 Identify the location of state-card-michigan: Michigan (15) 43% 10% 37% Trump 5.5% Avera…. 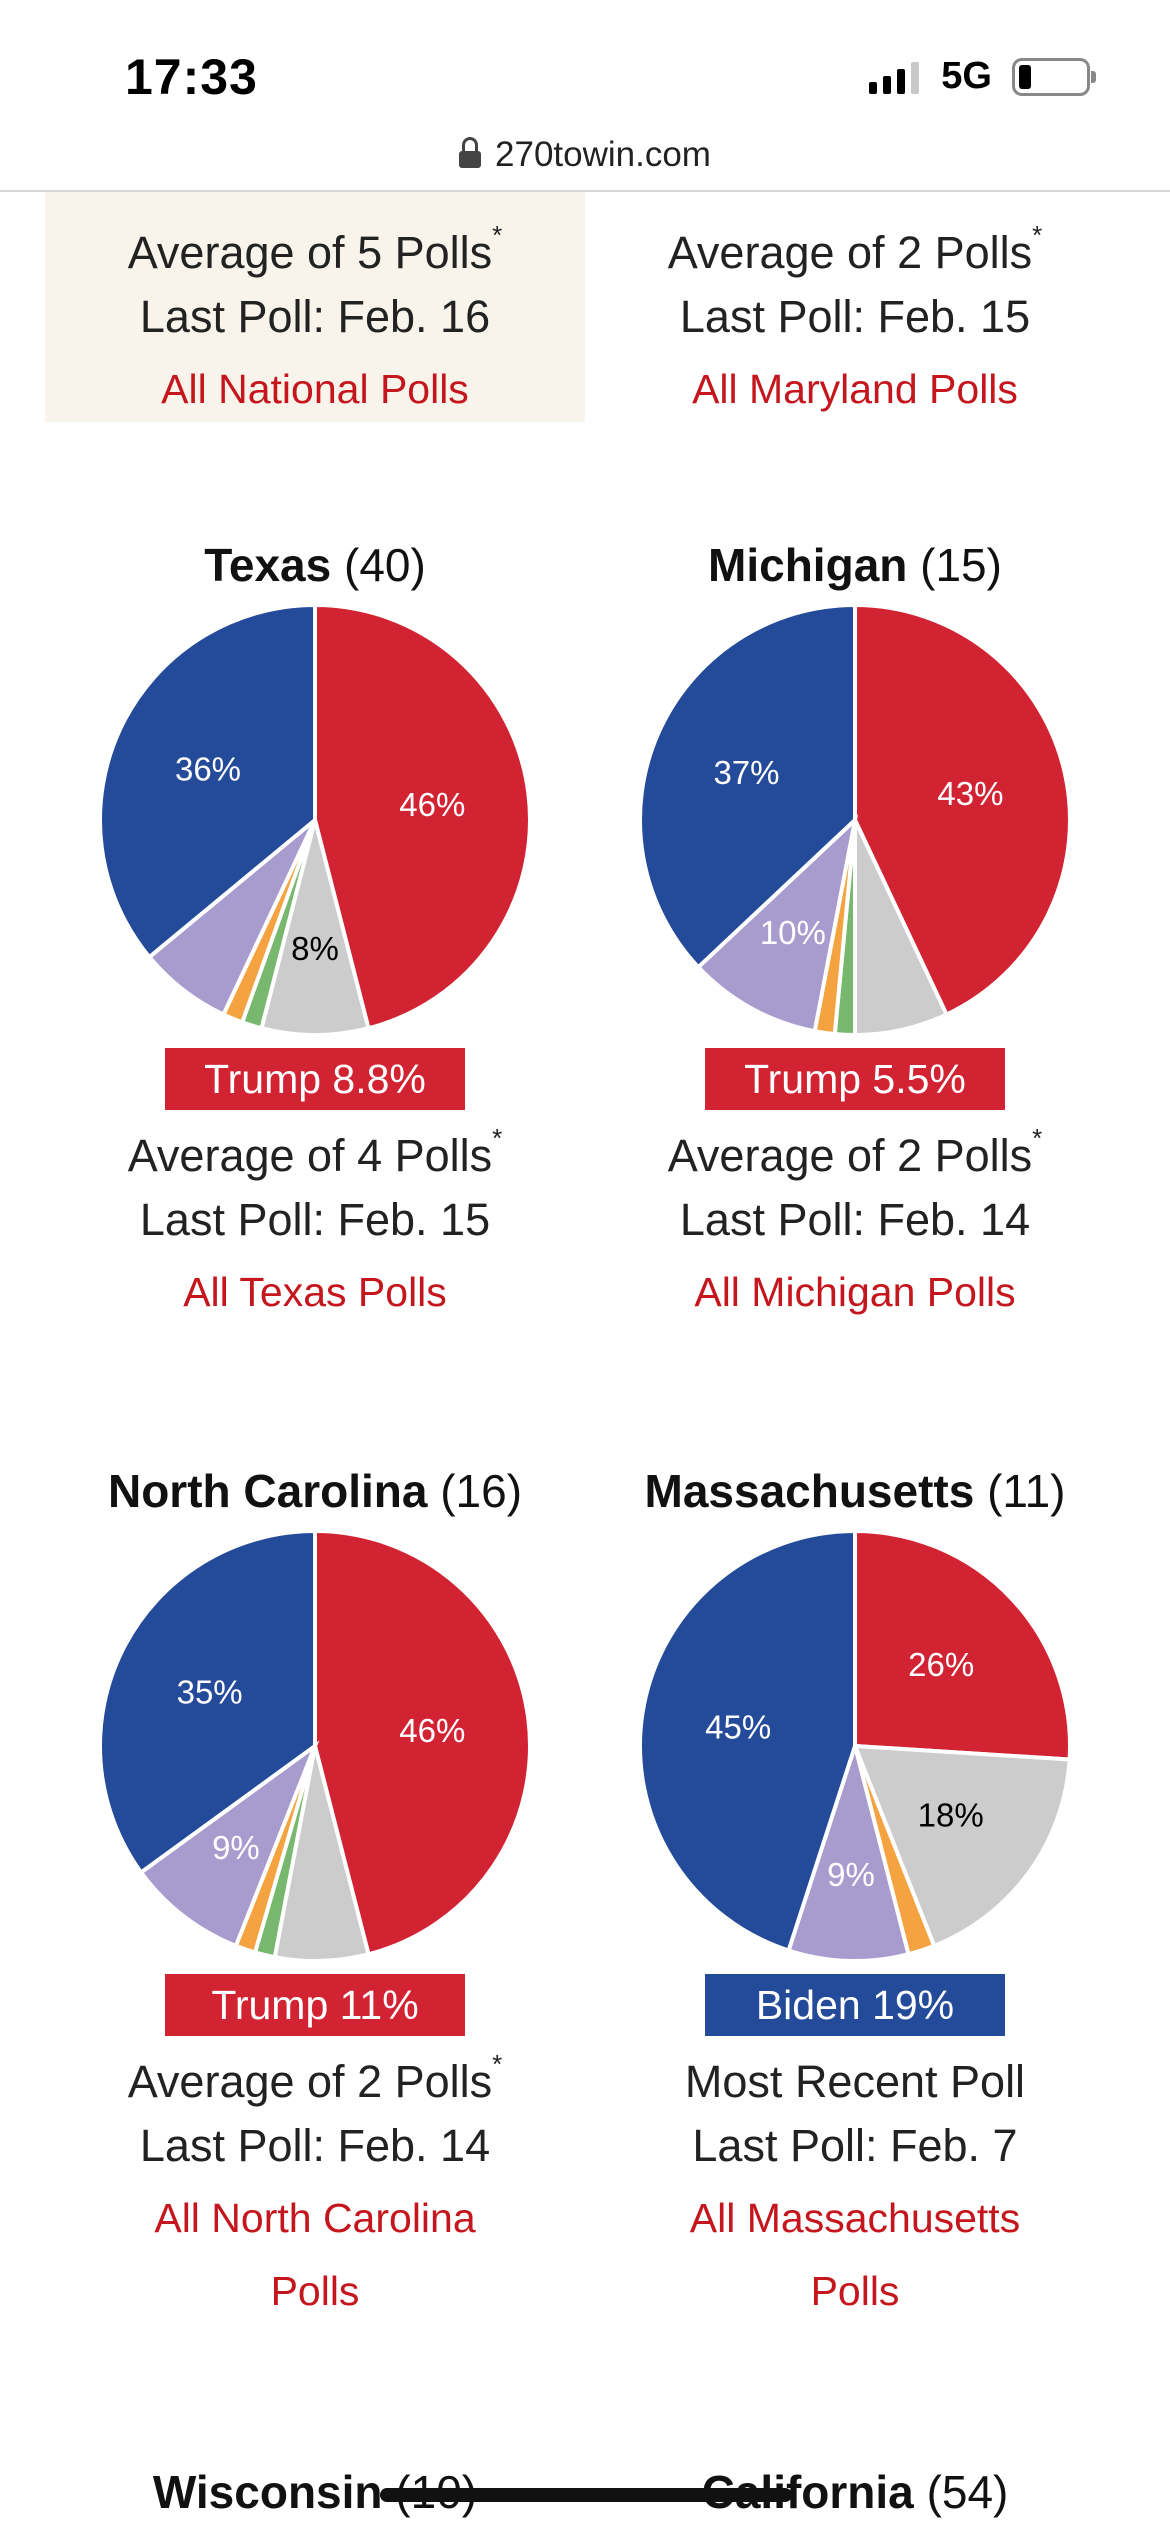
(855, 929).